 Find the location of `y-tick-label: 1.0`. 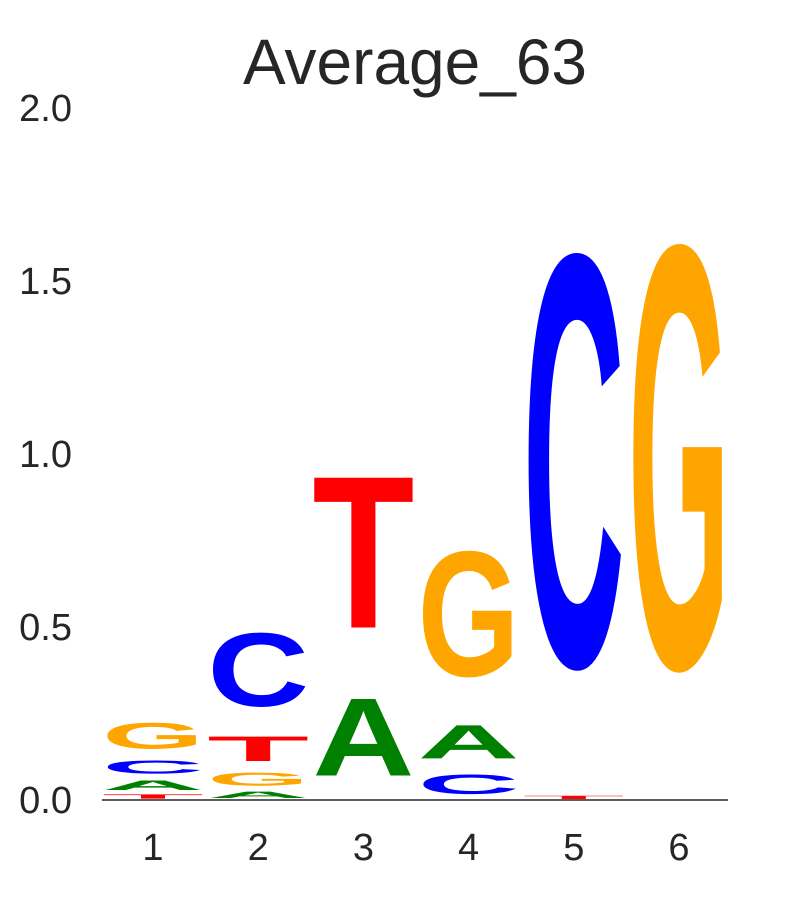

y-tick-label: 1.0 is located at coordinates (45, 455).